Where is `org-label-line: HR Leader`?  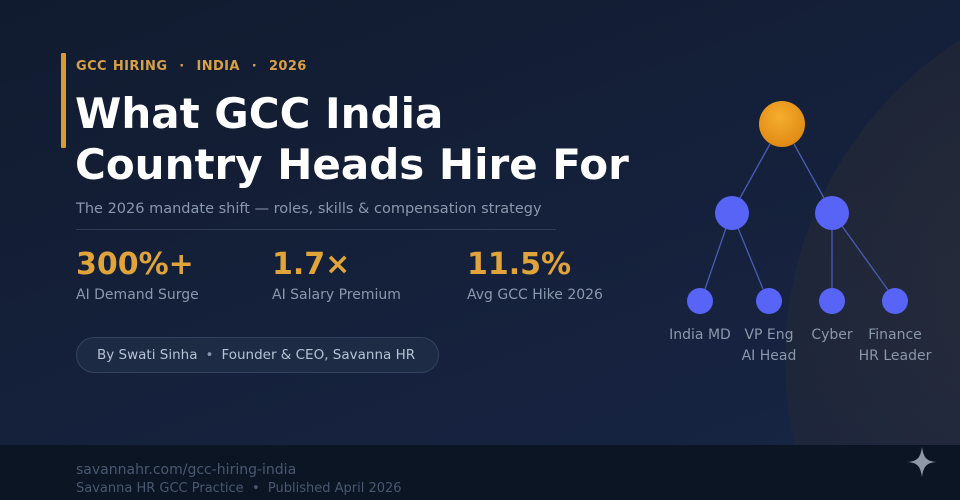 org-label-line: HR Leader is located at coordinates (895, 356).